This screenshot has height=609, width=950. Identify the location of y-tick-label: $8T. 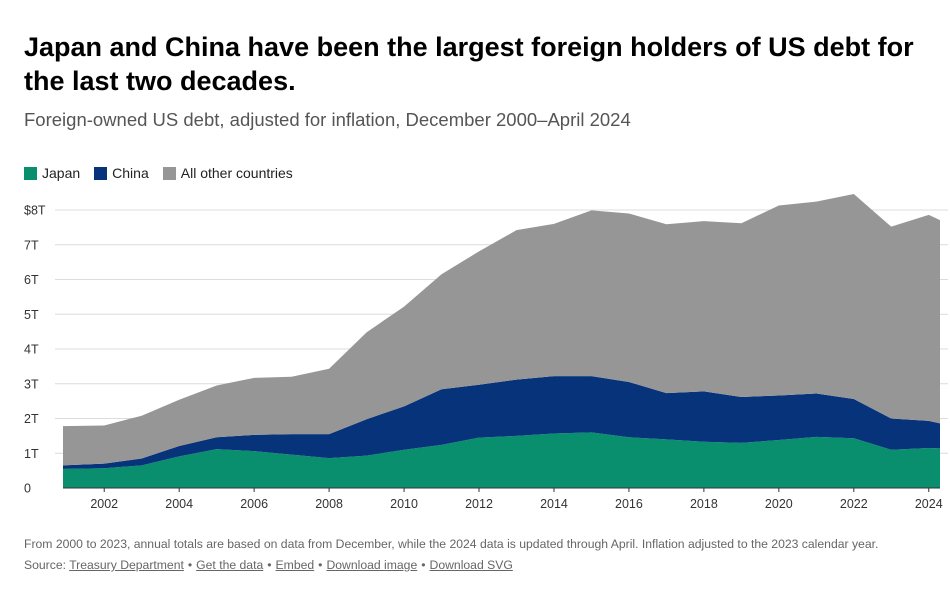
(35, 211).